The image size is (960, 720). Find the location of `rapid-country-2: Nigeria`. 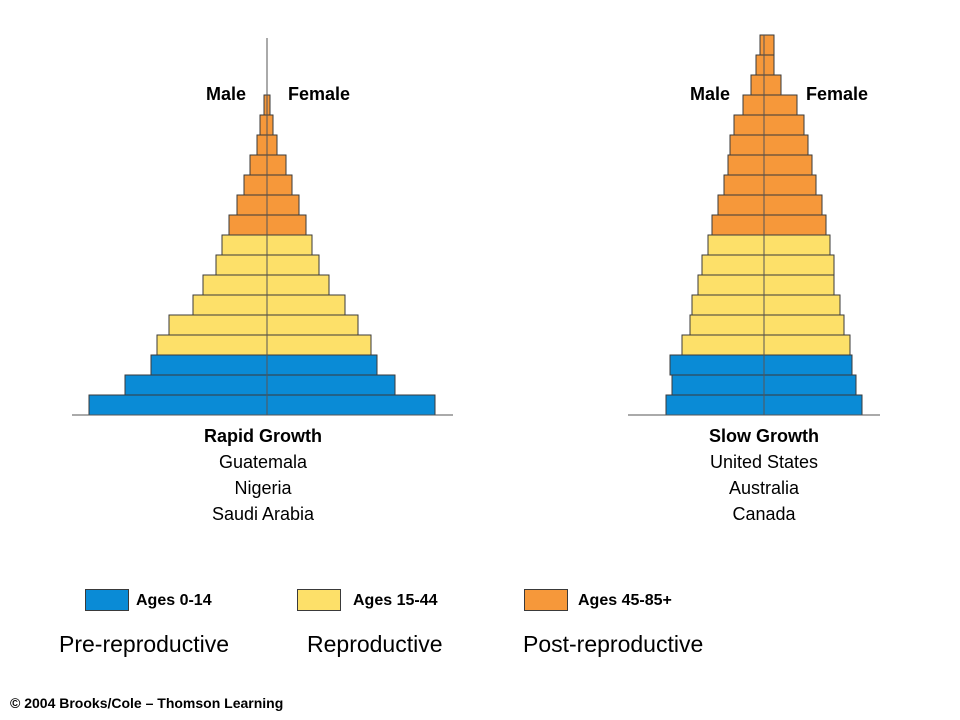

rapid-country-2: Nigeria is located at coordinates (263, 488).